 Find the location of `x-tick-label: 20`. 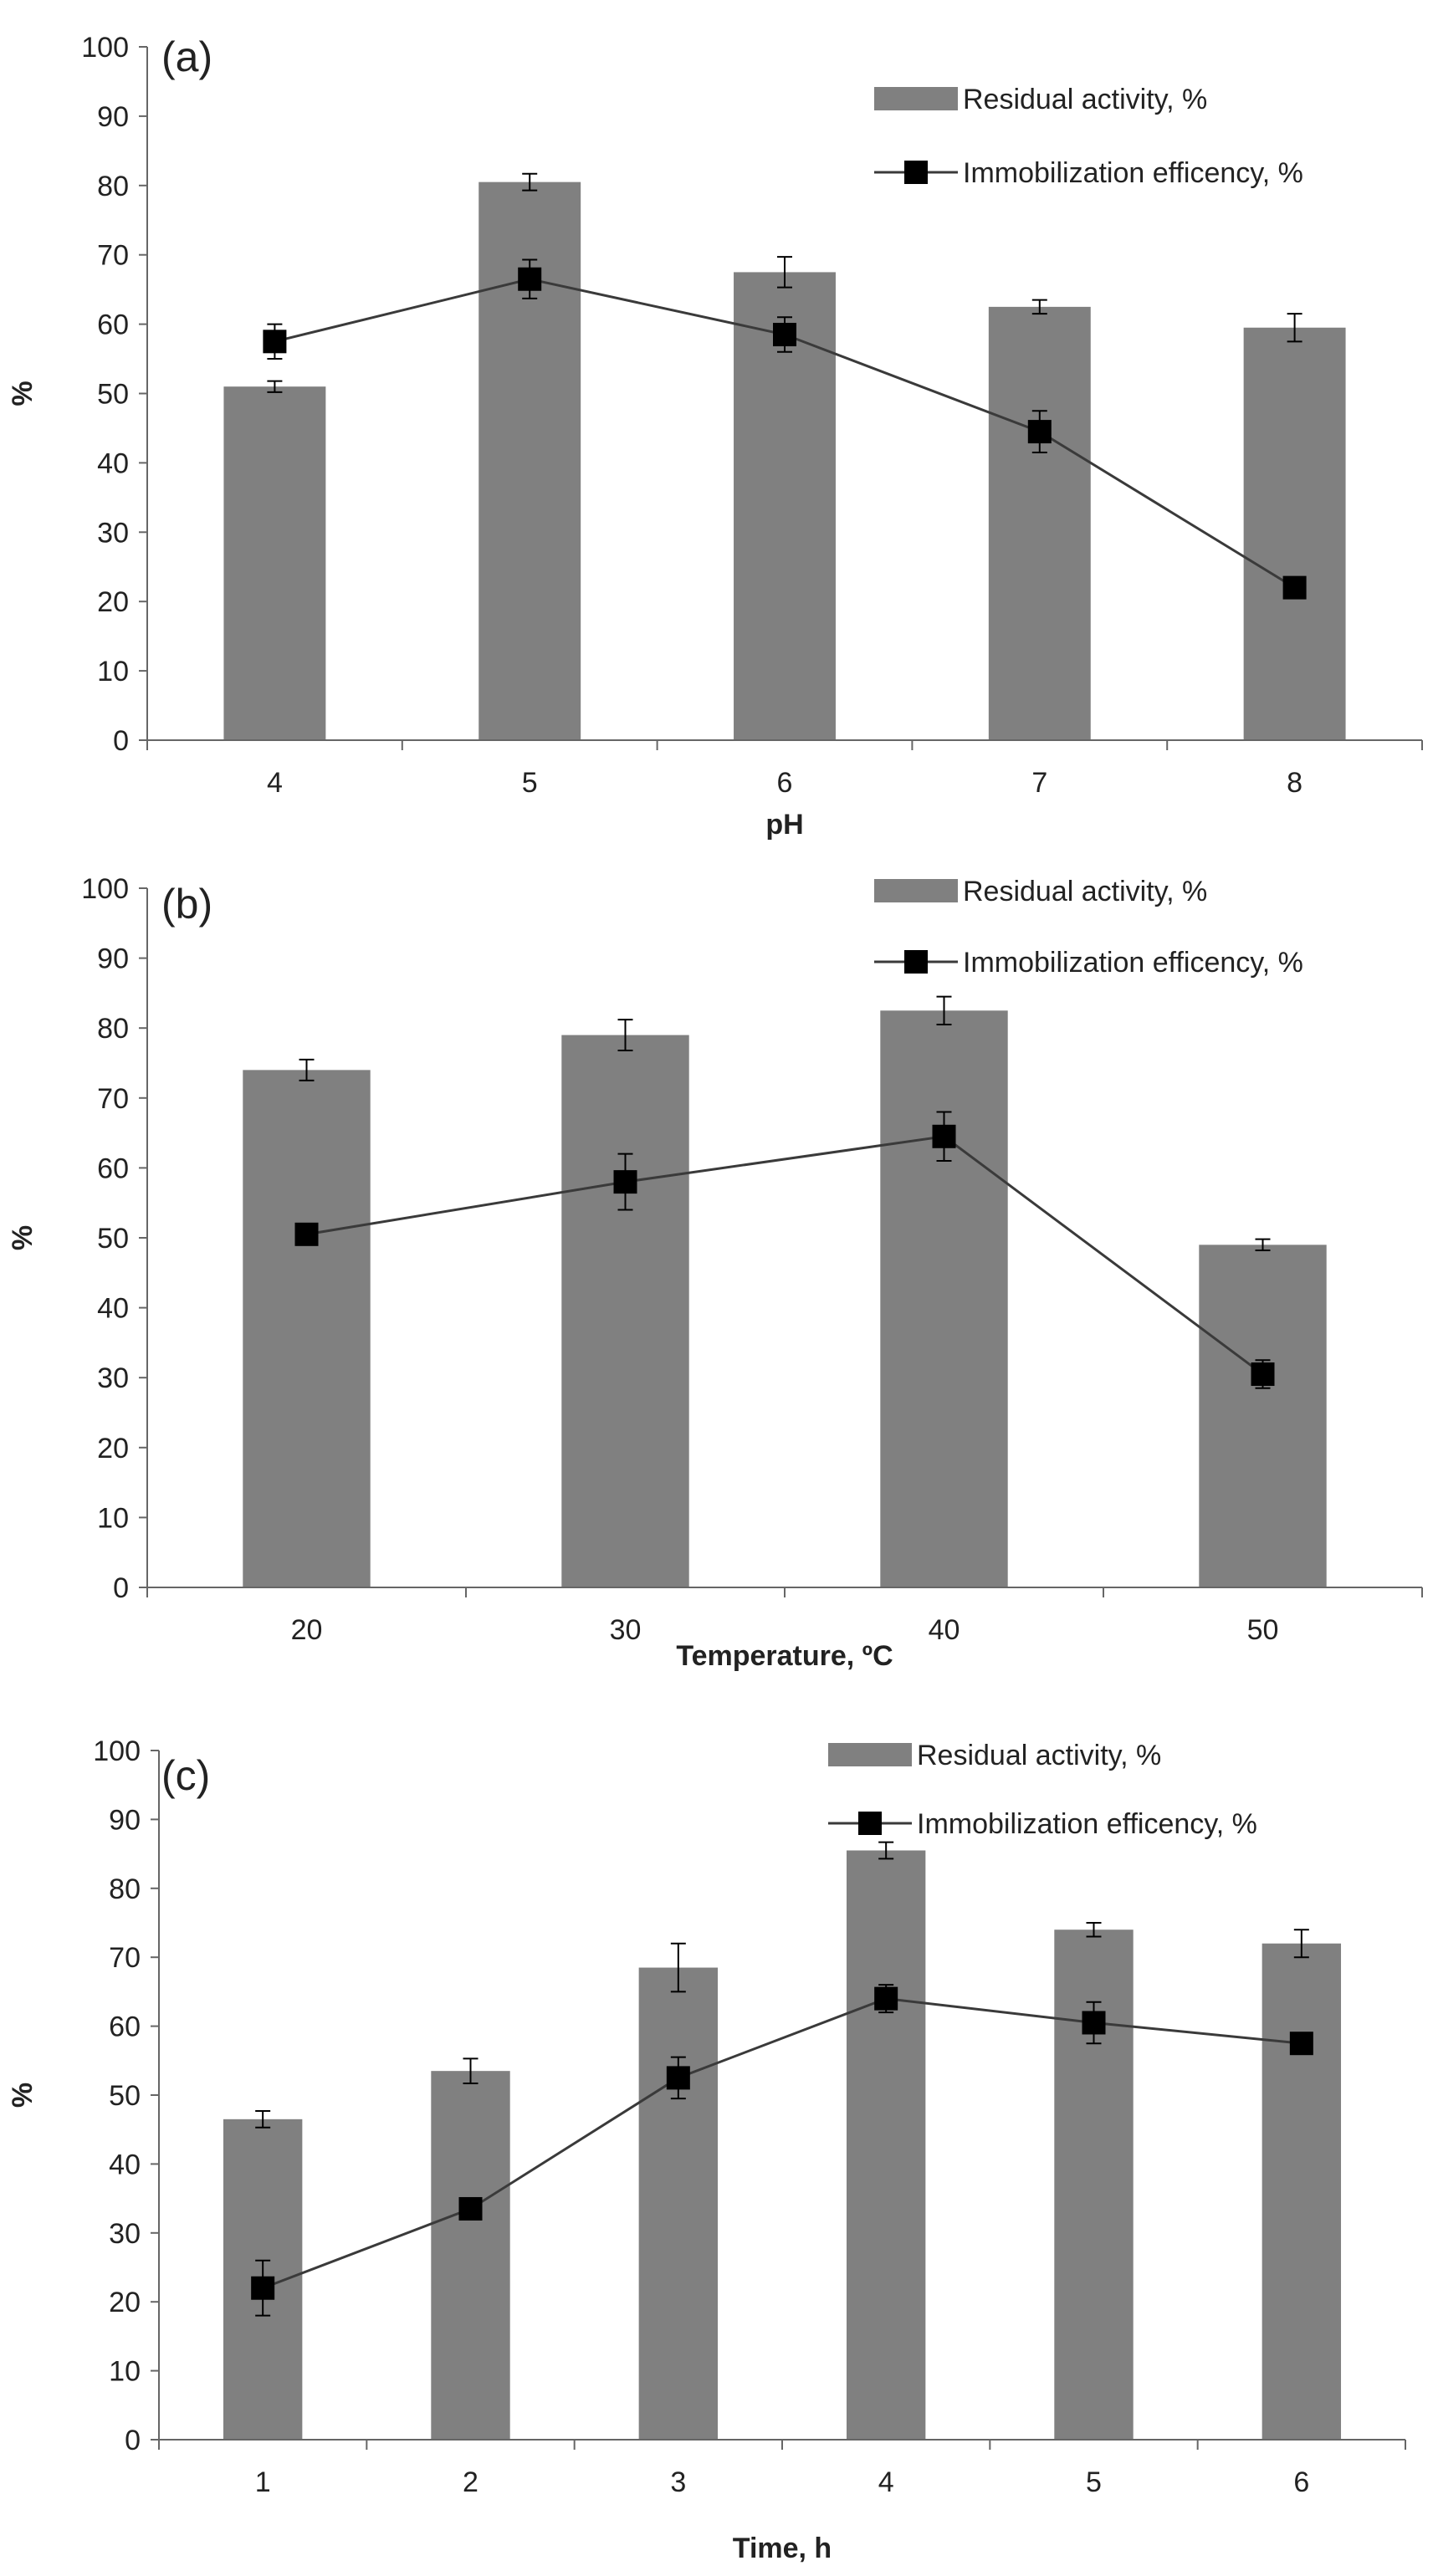

x-tick-label: 20 is located at coordinates (307, 1630).